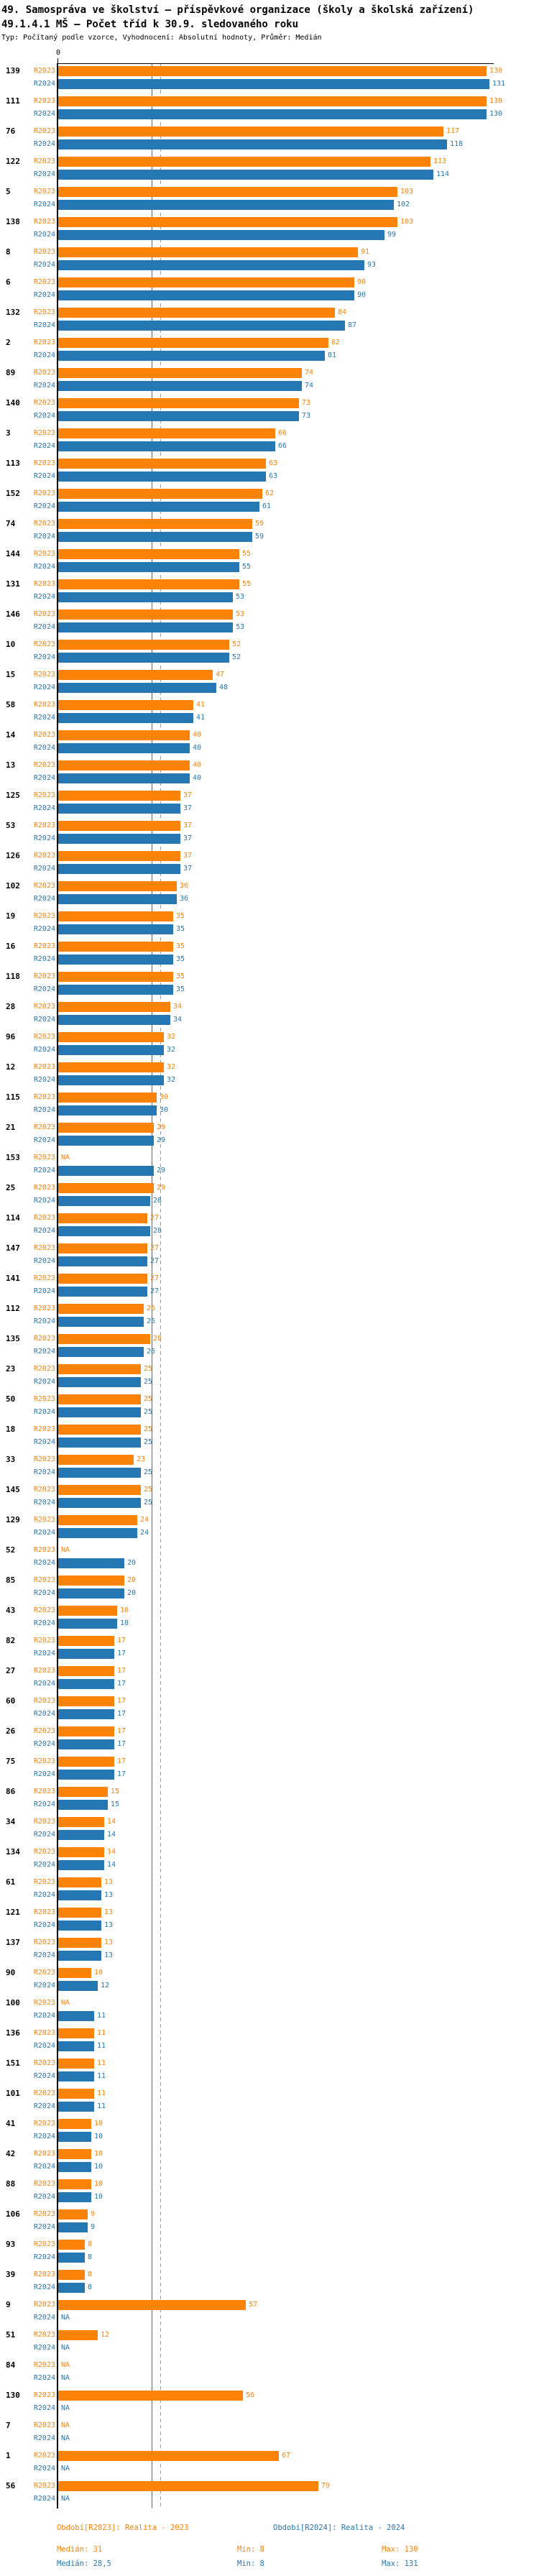 The image size is (539, 2576). What do you see at coordinates (282, 433) in the screenshot?
I see `value-label-r2023: 66` at bounding box center [282, 433].